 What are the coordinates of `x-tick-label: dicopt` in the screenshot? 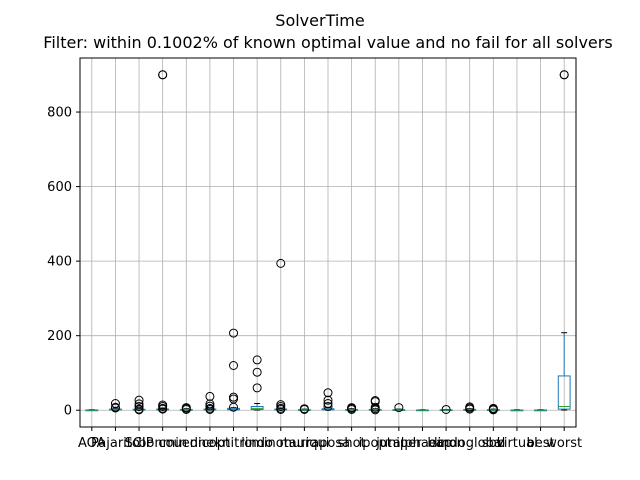 It's located at (210, 443).